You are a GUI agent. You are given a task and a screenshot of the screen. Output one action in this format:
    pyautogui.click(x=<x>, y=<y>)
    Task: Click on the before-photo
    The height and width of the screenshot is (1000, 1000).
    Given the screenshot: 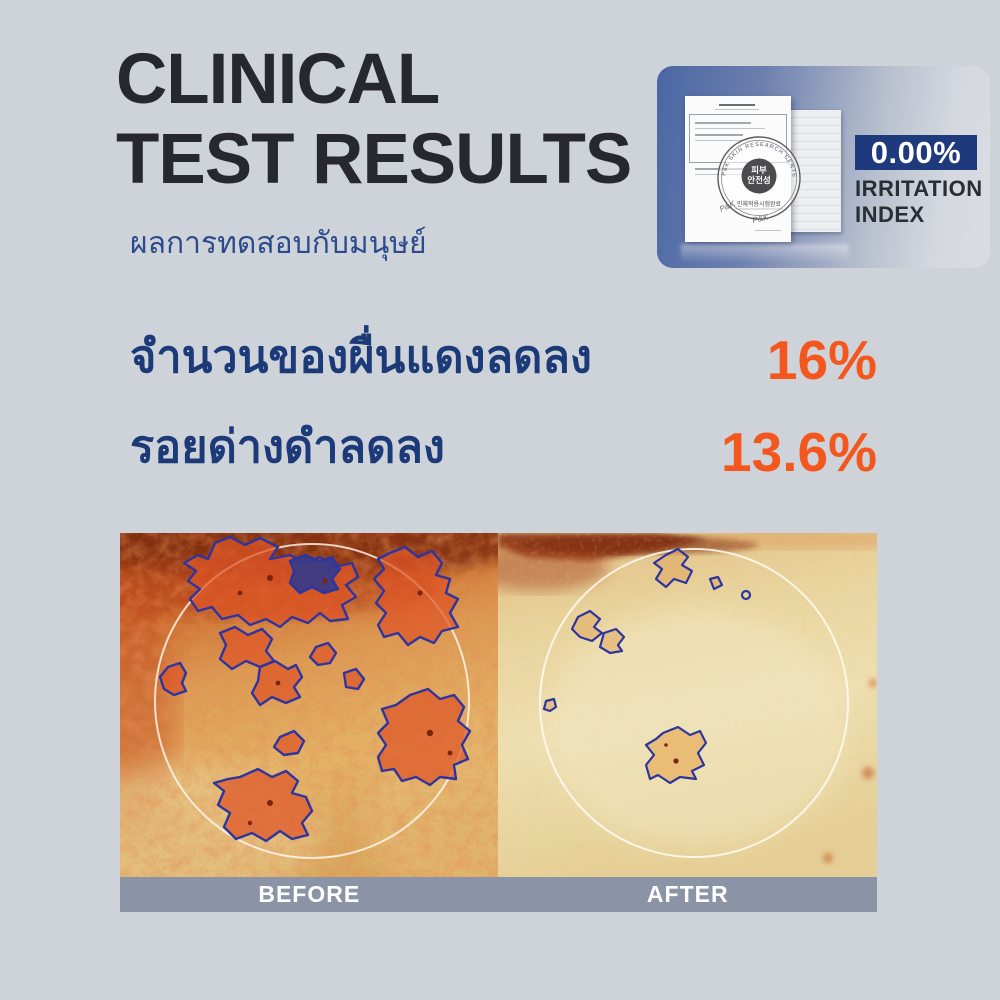 What is the action you would take?
    pyautogui.click(x=309, y=705)
    